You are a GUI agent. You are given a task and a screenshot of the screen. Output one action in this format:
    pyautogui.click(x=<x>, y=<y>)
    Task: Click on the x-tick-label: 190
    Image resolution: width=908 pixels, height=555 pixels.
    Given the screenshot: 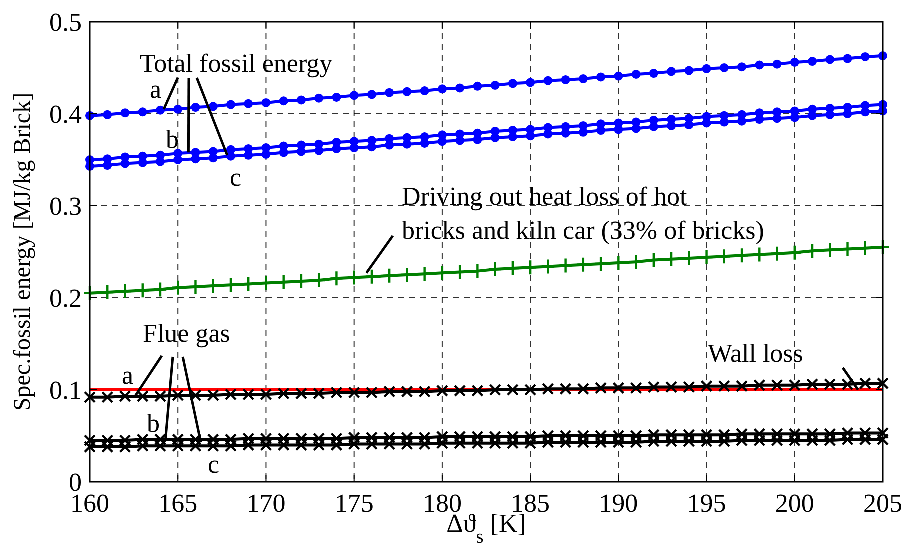 What is the action you would take?
    pyautogui.click(x=618, y=503)
    